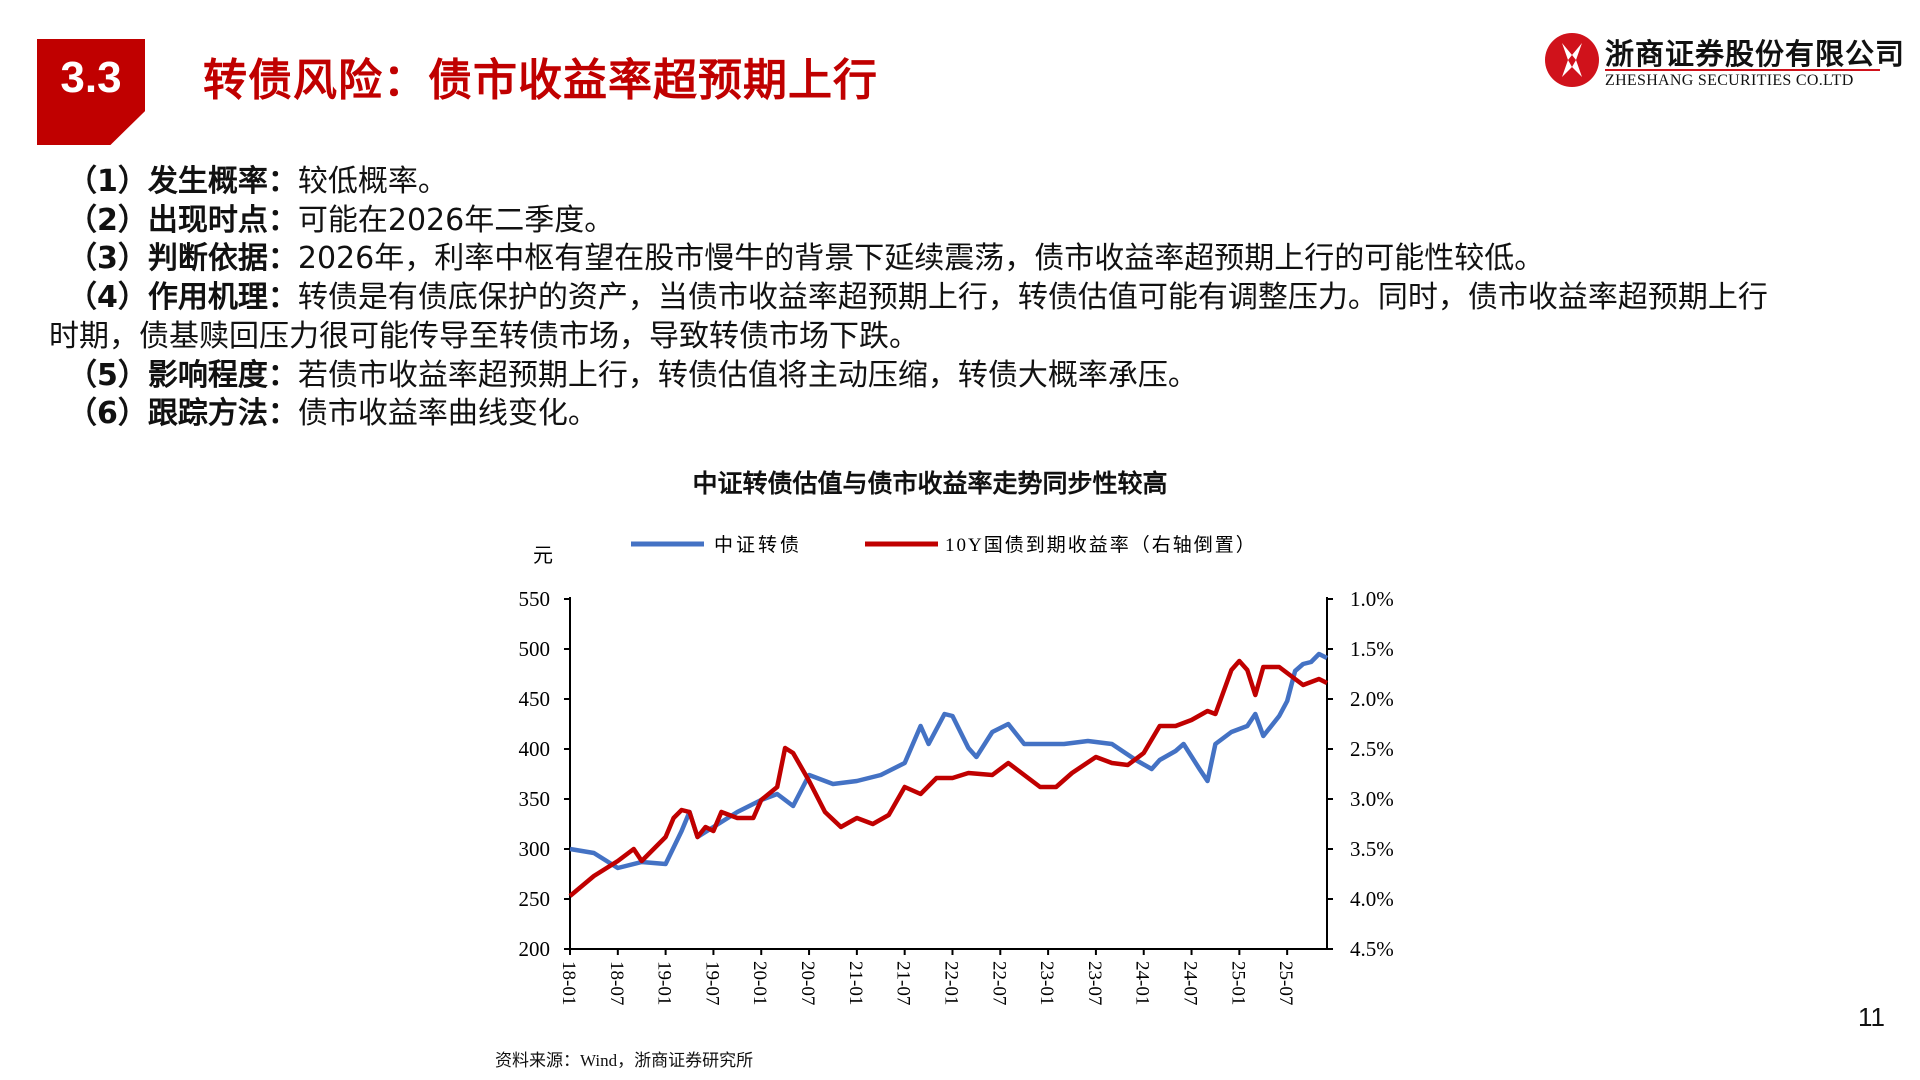 This screenshot has width=1920, height=1080. I want to click on point-mechanism-cont: 时期，债基赎回压力很可能传导至转债市场，导致转债市场下跌。, so click(484, 336).